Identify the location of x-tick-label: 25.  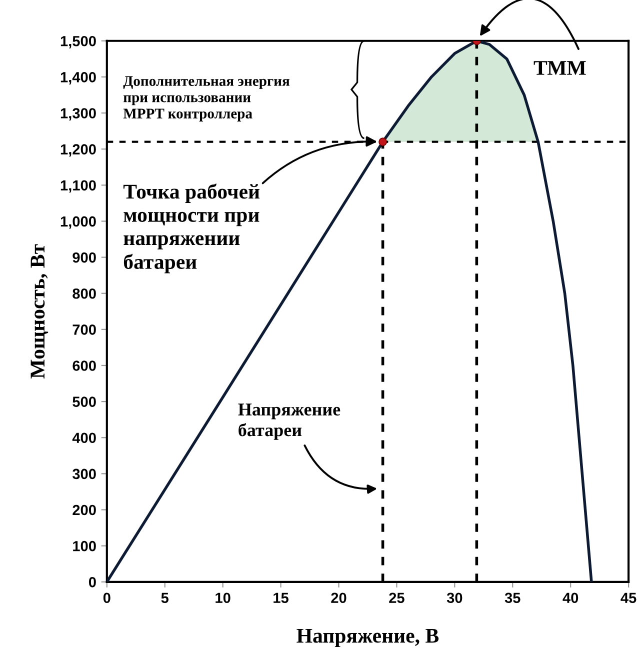
(396, 598).